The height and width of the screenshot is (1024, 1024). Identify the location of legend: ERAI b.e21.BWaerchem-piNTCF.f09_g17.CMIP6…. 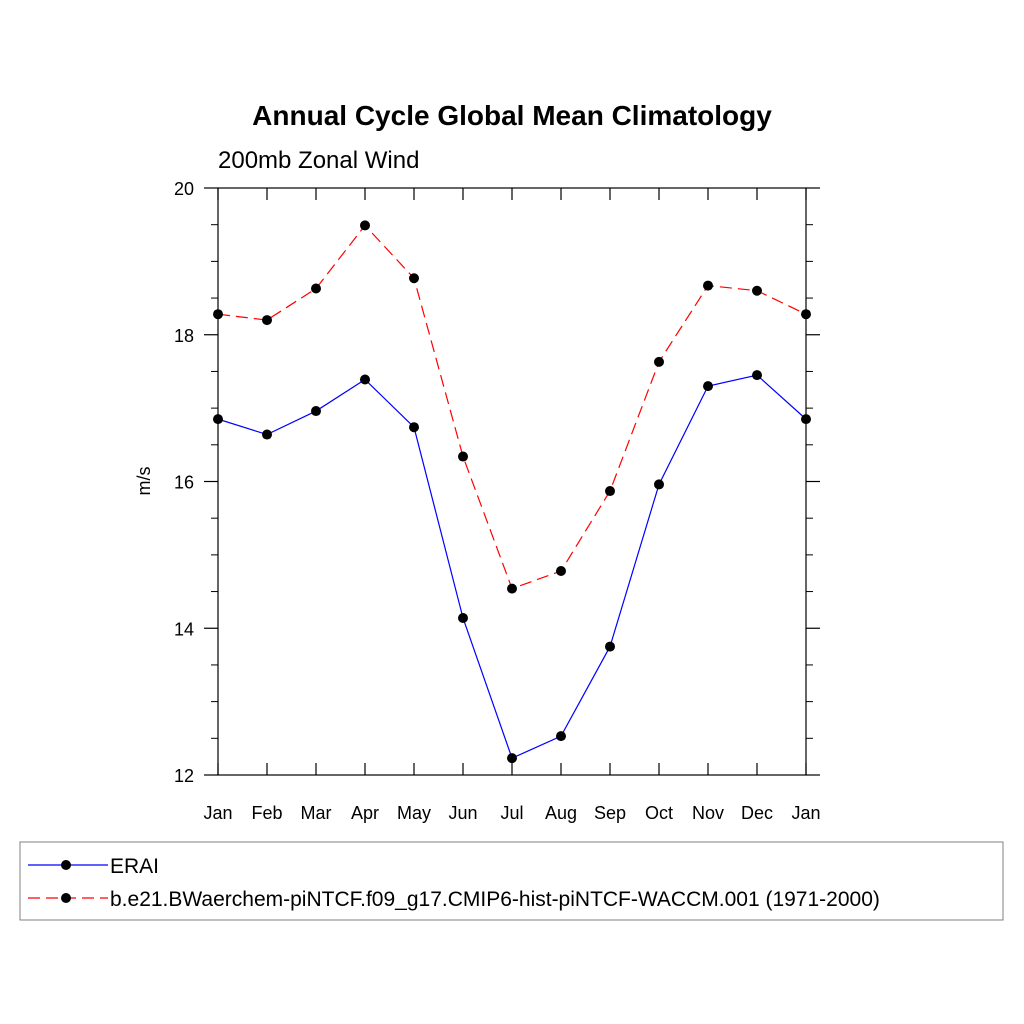
(511, 881).